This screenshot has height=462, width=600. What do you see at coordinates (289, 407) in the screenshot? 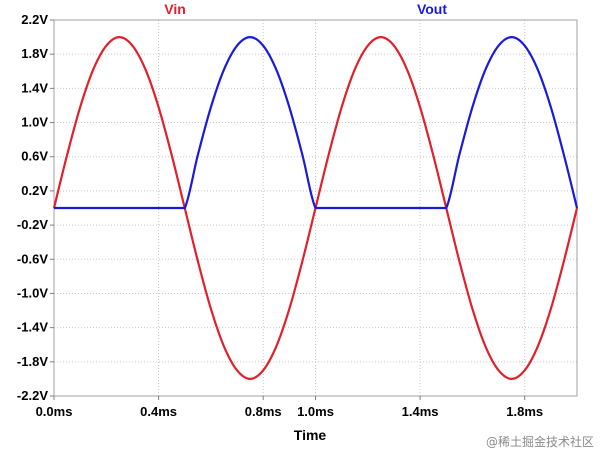
I see `x-axis-ticks: 0.0ms 0.4ms 0.8ms 1.0ms 1.4ms 1.8ms` at bounding box center [289, 407].